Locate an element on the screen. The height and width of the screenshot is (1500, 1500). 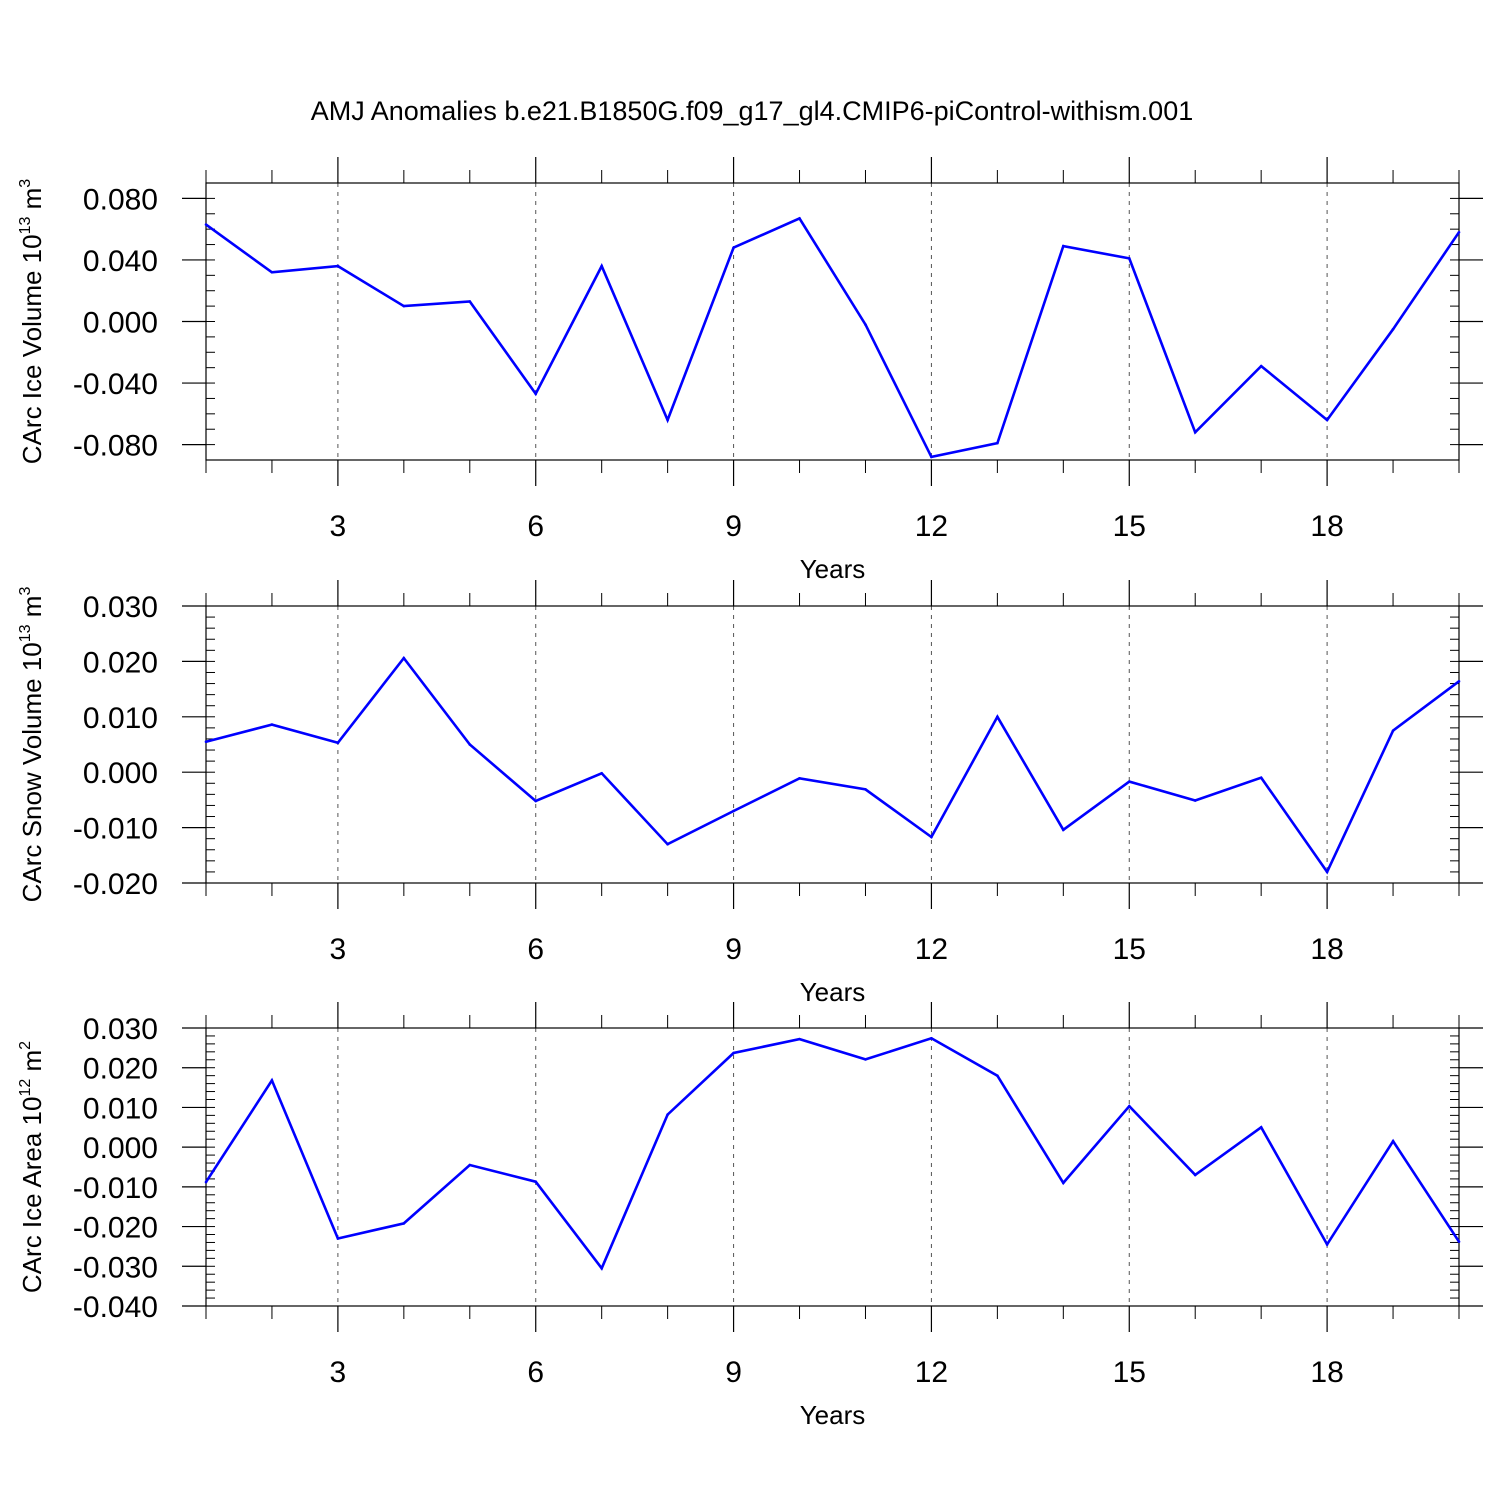
y-axis-label-superscript: 12 is located at coordinates (25, 1088).